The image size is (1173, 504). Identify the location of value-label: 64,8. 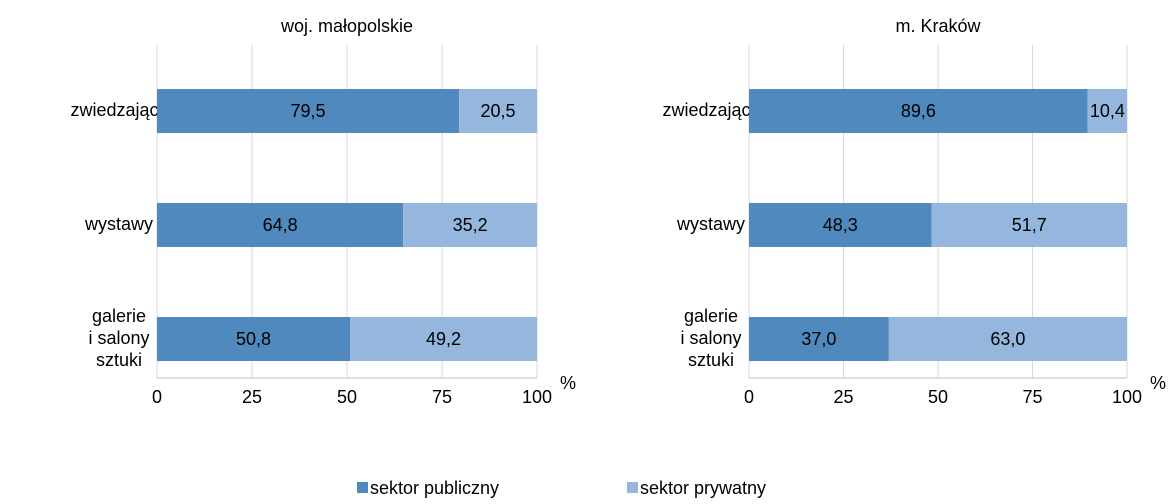
(280, 225).